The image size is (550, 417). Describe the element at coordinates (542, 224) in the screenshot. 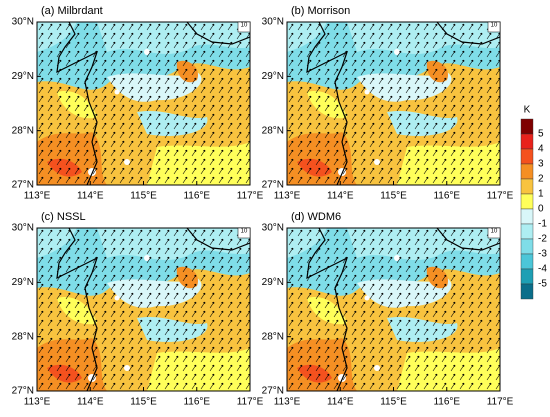

I see `colorbar-label: -1` at that location.